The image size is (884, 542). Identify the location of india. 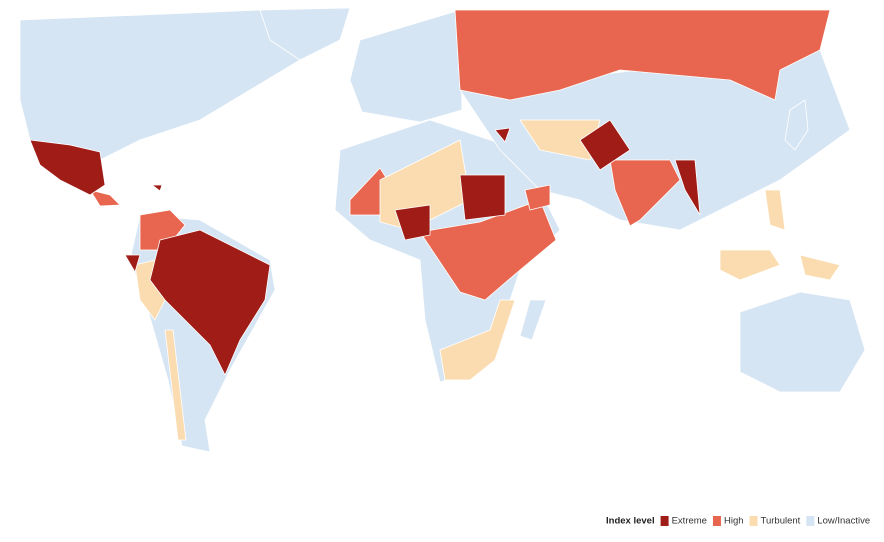
(645, 193).